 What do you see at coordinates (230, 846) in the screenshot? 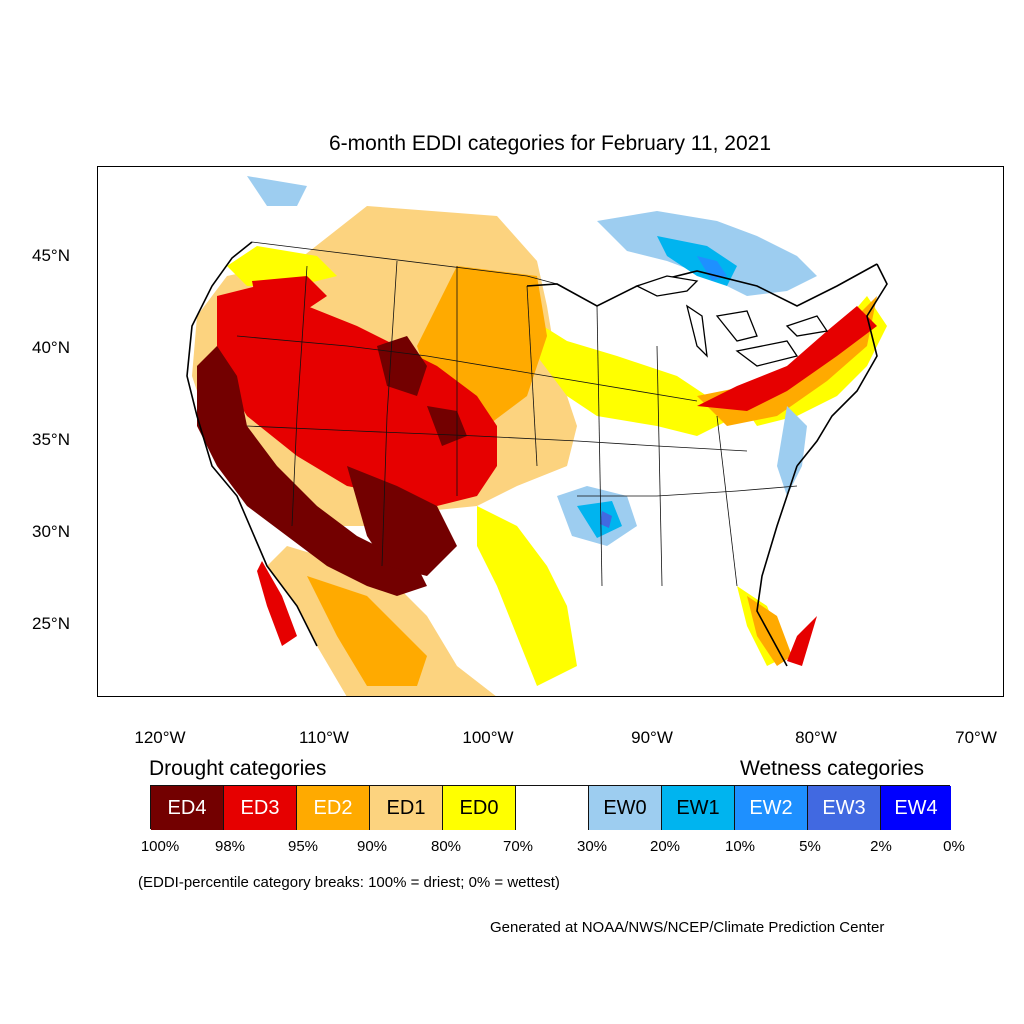
I see `legend-break-label: 98%` at bounding box center [230, 846].